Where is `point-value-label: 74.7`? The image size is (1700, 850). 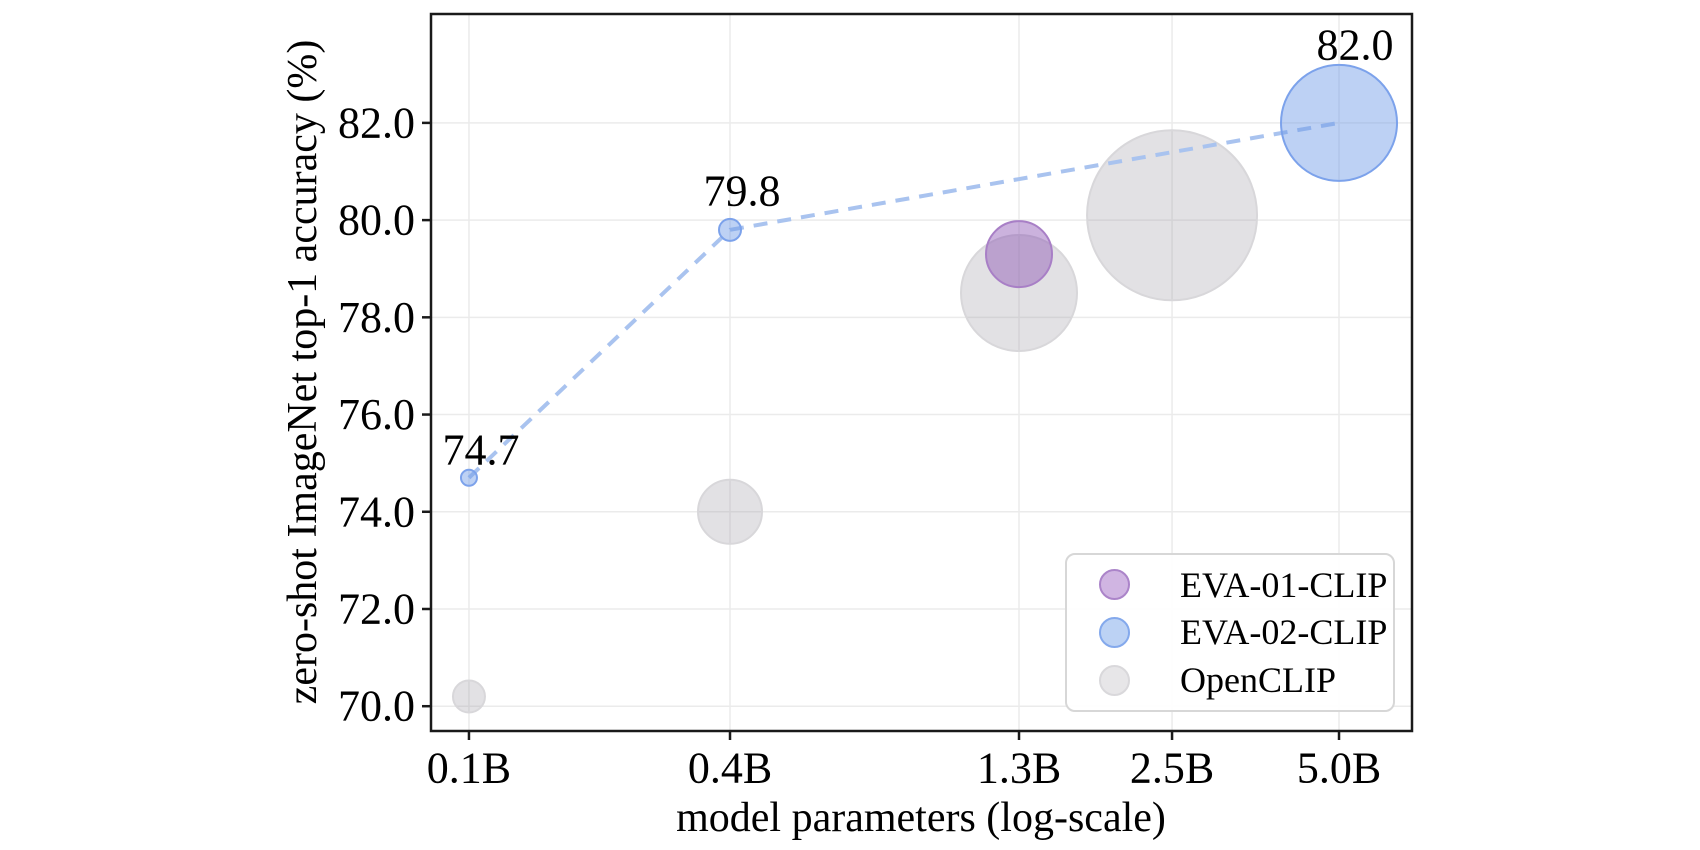
point-value-label: 74.7 is located at coordinates (481, 450).